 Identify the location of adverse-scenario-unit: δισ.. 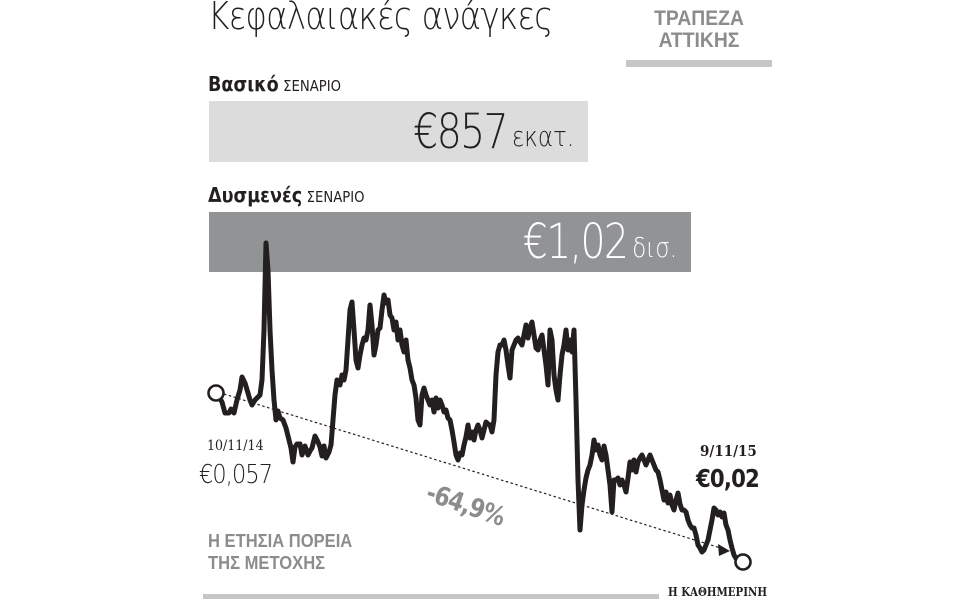
(654, 247).